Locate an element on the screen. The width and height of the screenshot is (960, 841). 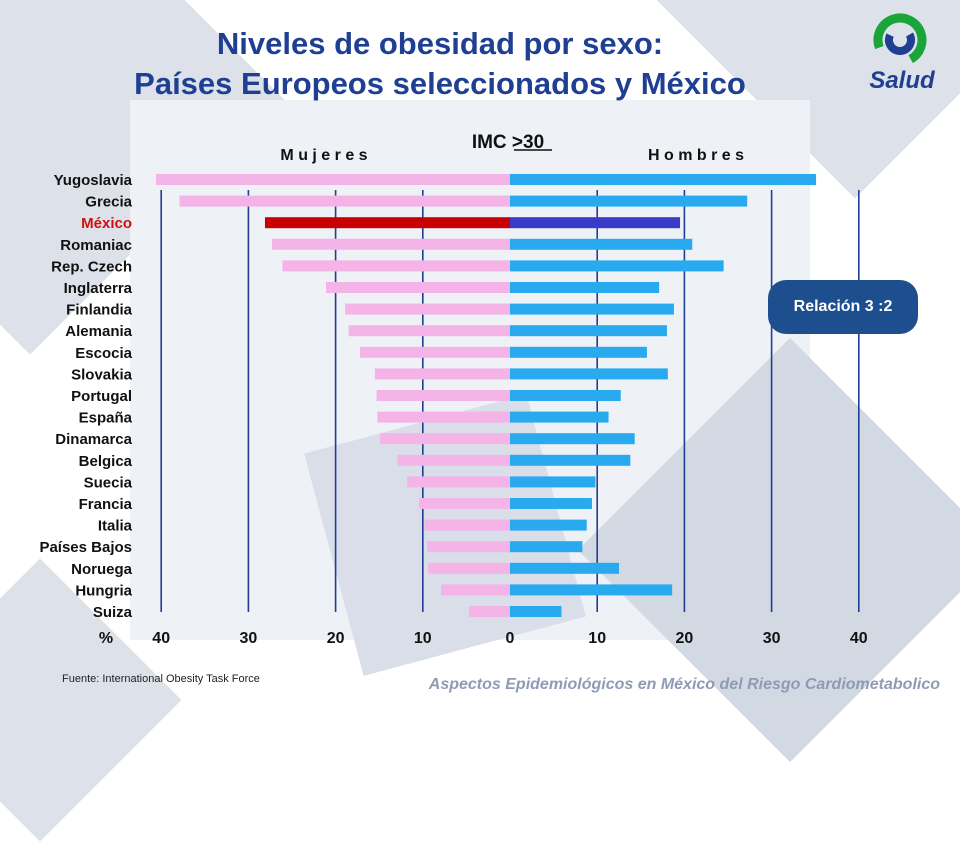
salud-logo-text: Salud is located at coordinates (902, 80).